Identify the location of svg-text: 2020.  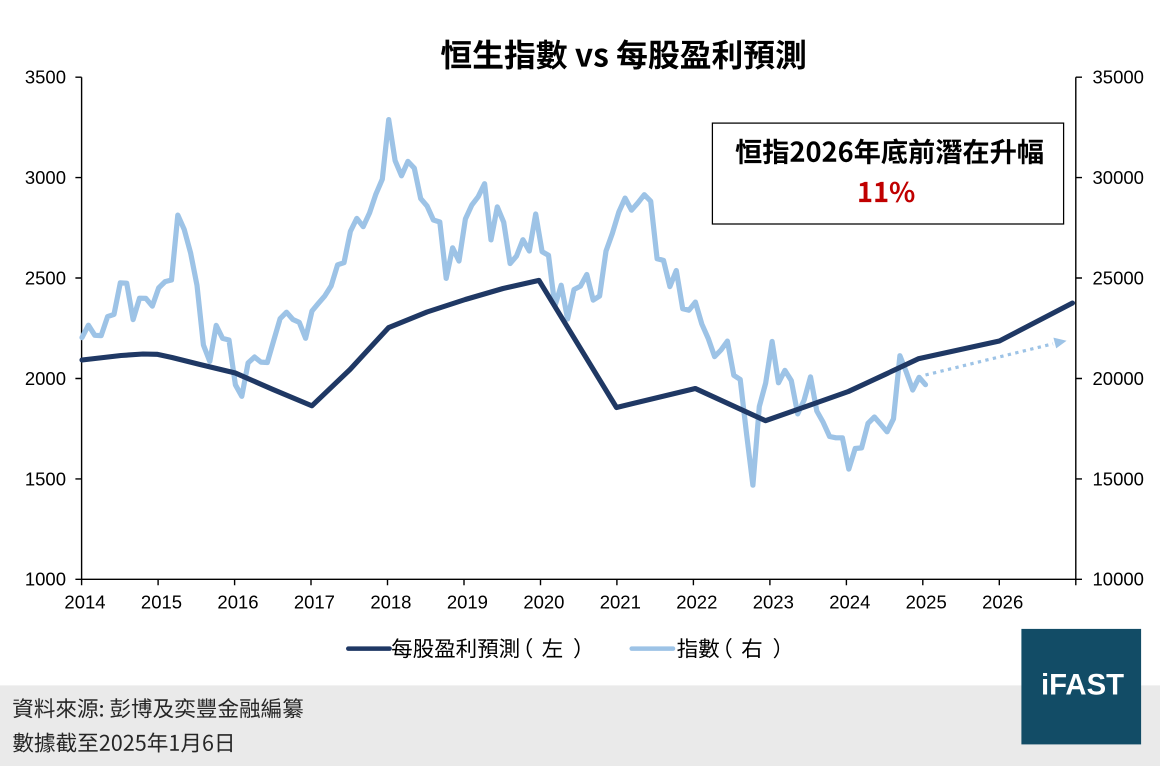
(543, 601).